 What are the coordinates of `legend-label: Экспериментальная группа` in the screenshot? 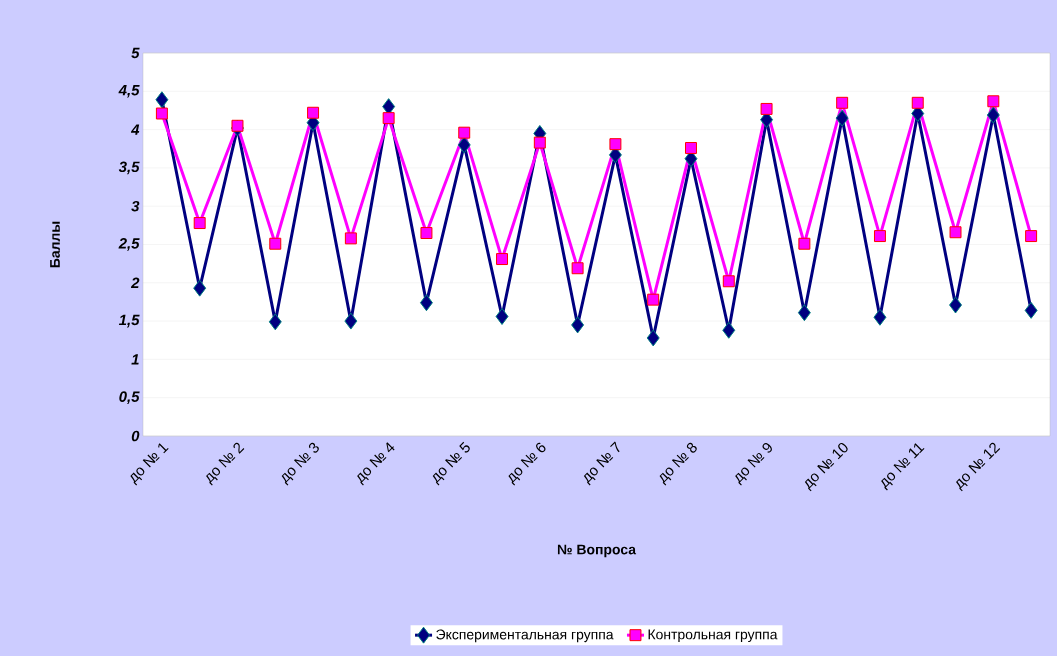 It's located at (525, 636).